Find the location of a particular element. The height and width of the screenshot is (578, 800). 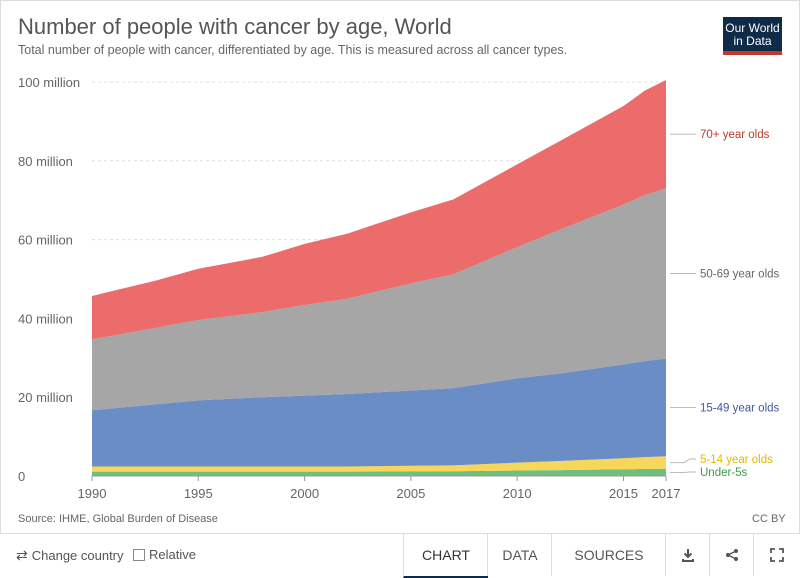

fullscreen-icon is located at coordinates (777, 555).